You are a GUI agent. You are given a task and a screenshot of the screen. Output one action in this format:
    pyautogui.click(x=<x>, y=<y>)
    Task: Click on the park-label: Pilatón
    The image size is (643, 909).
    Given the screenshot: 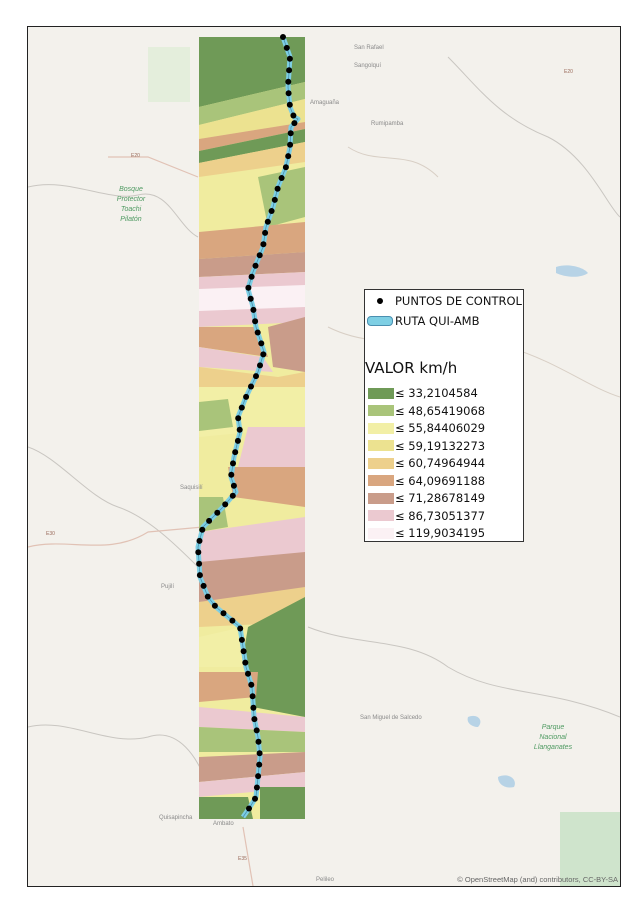 What is the action you would take?
    pyautogui.click(x=131, y=219)
    